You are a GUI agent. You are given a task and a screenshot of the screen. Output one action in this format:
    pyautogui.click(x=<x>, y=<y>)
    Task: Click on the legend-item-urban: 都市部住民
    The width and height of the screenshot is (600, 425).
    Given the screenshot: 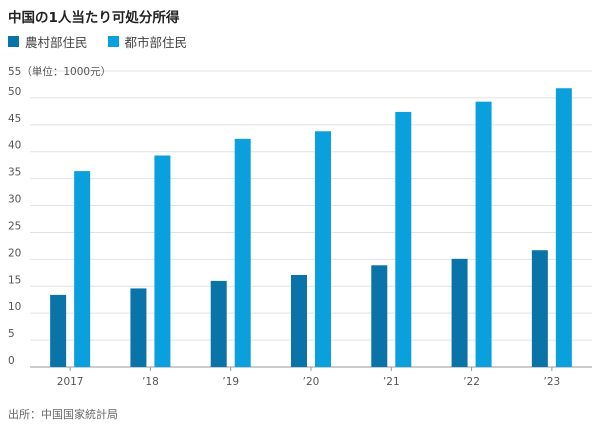 What is the action you would take?
    pyautogui.click(x=147, y=41)
    